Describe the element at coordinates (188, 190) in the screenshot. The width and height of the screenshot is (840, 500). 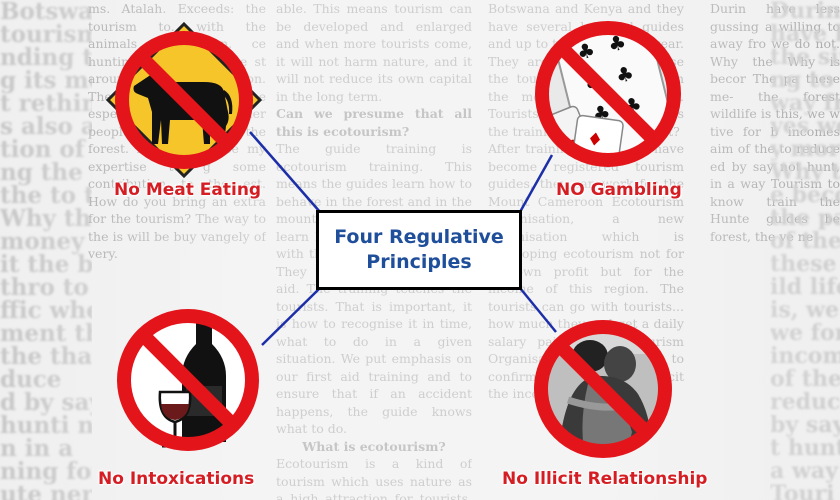
I see `label-no-meat-eating: No Meat Eating` at that location.